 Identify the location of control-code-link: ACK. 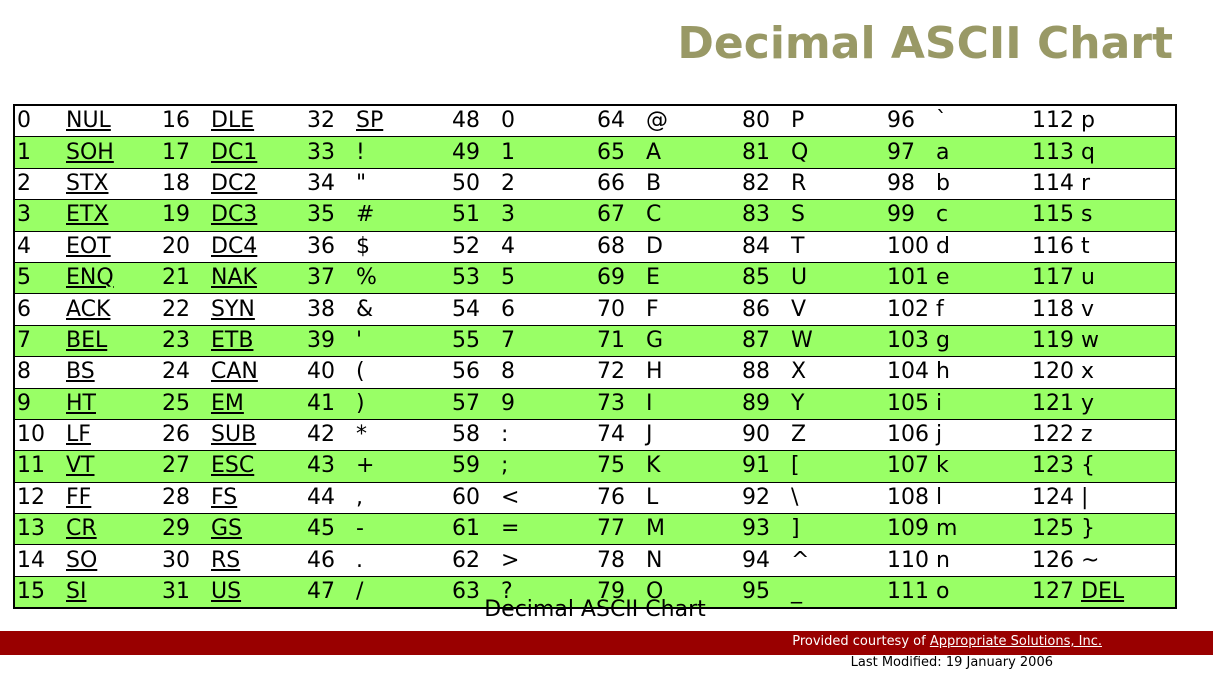
(88, 309).